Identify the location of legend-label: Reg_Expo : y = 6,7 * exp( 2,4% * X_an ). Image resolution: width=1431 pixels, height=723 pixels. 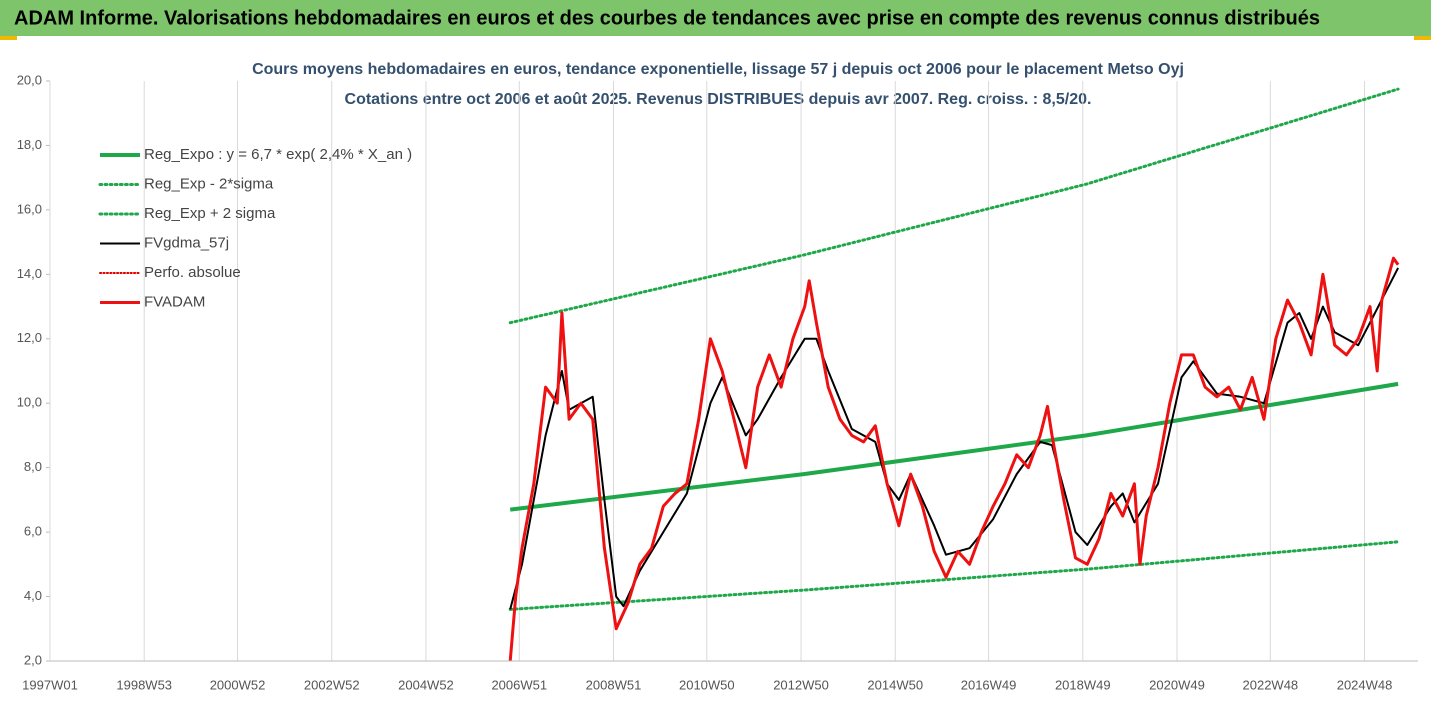
(278, 154).